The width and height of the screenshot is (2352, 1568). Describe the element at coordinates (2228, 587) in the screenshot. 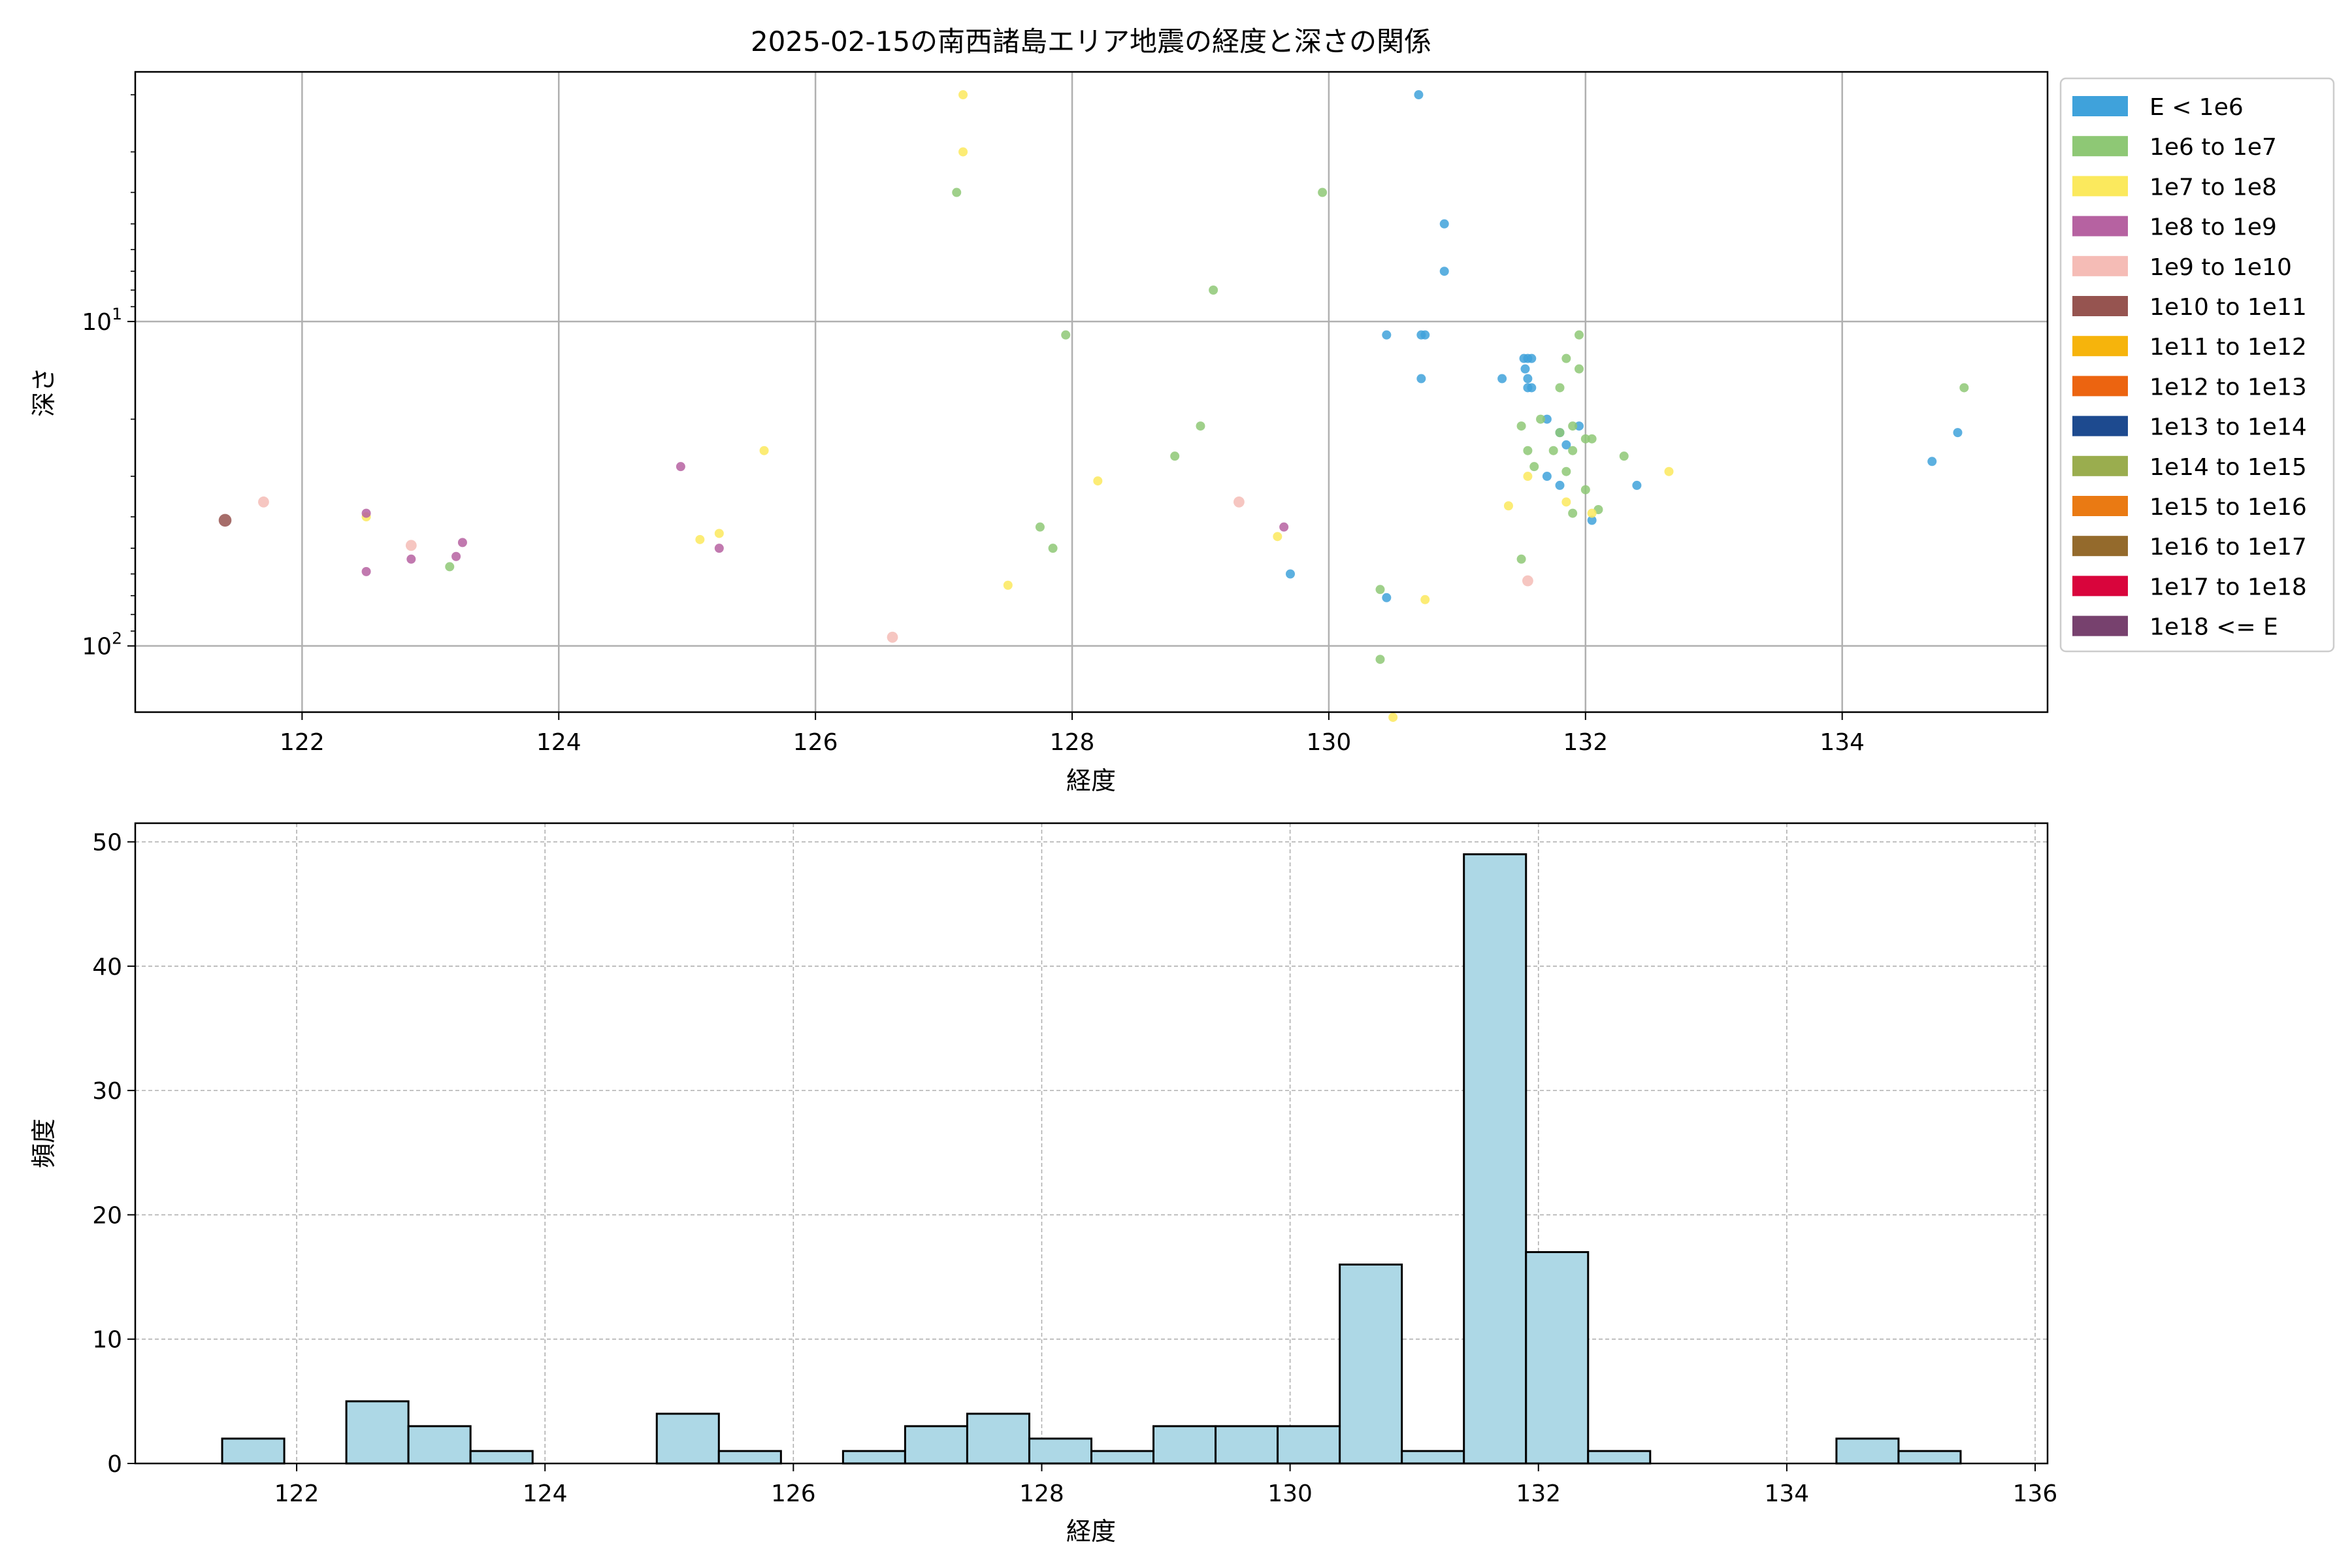

I see `legend-label: 1e17 to 1e18` at that location.